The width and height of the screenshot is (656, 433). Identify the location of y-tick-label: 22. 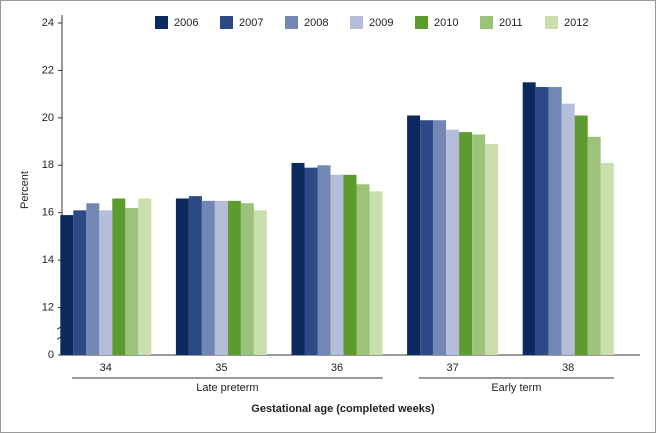
(48, 70).